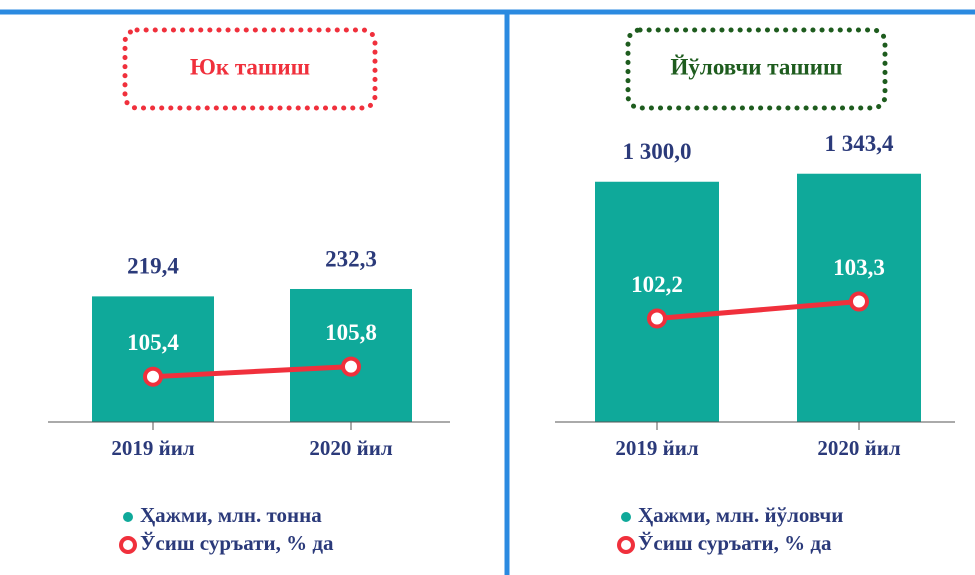  Describe the element at coordinates (231, 515) in the screenshot. I see `legend-label: Ҳажми, млн. тонна` at that location.